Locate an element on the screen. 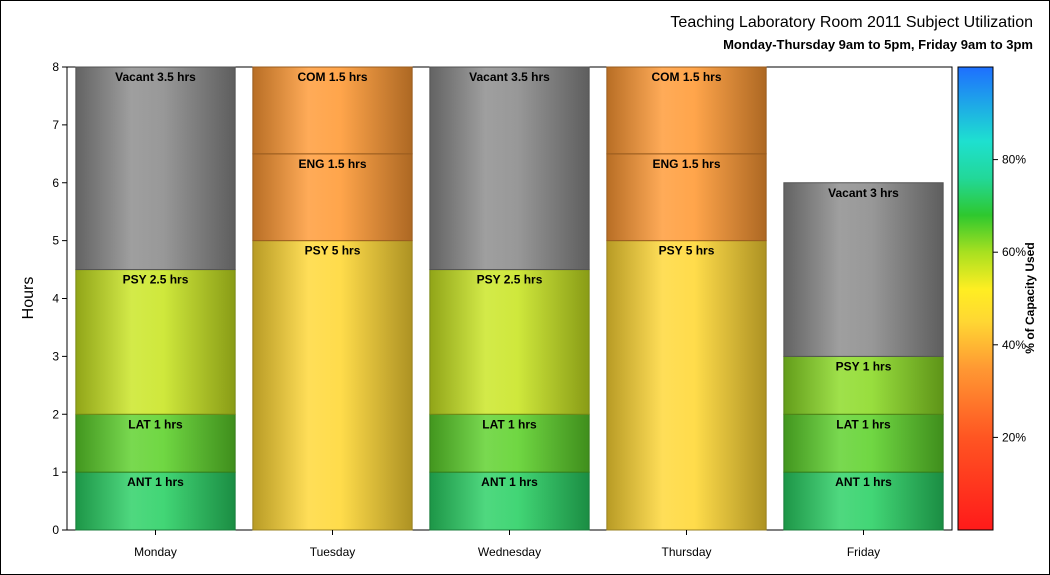 The width and height of the screenshot is (1050, 575). y-tick-label: 0 is located at coordinates (55, 530).